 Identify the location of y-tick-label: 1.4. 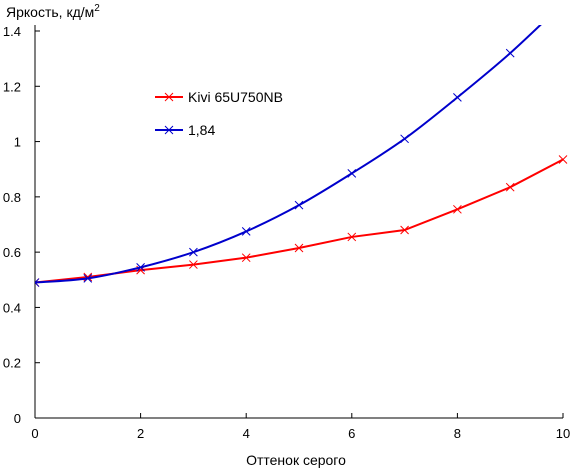
(12, 31).